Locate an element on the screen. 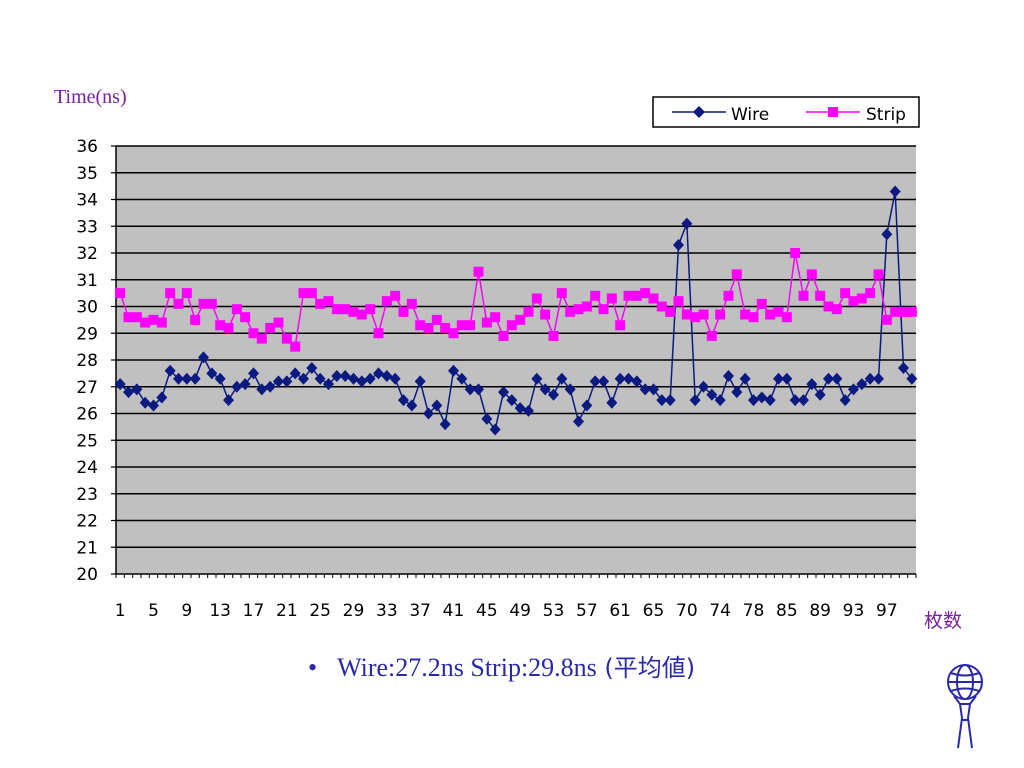 The height and width of the screenshot is (768, 1024). summary-mean-label: (平均値) is located at coordinates (646, 668).